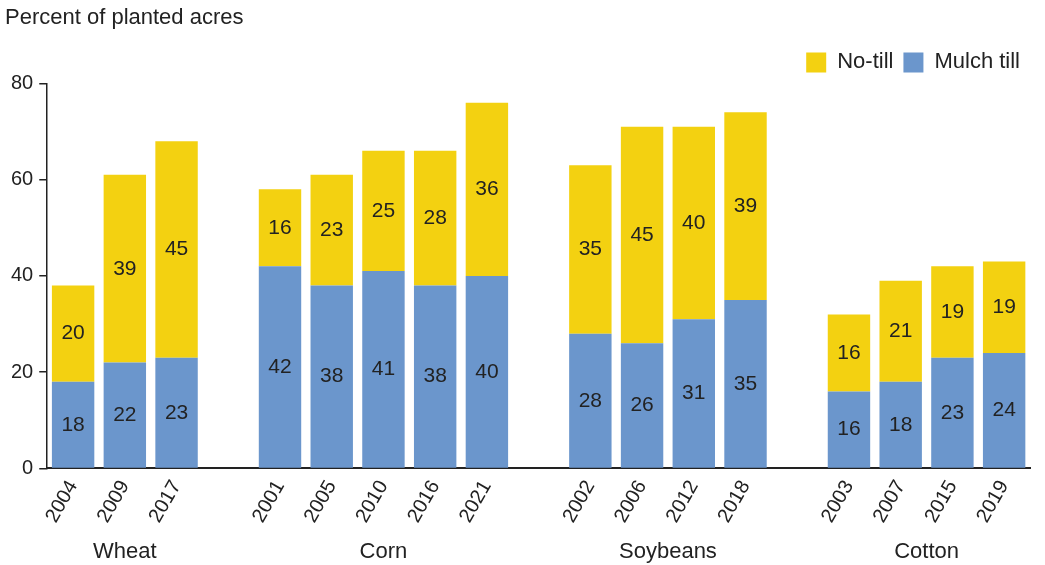  I want to click on data-label: 25, so click(383, 209).